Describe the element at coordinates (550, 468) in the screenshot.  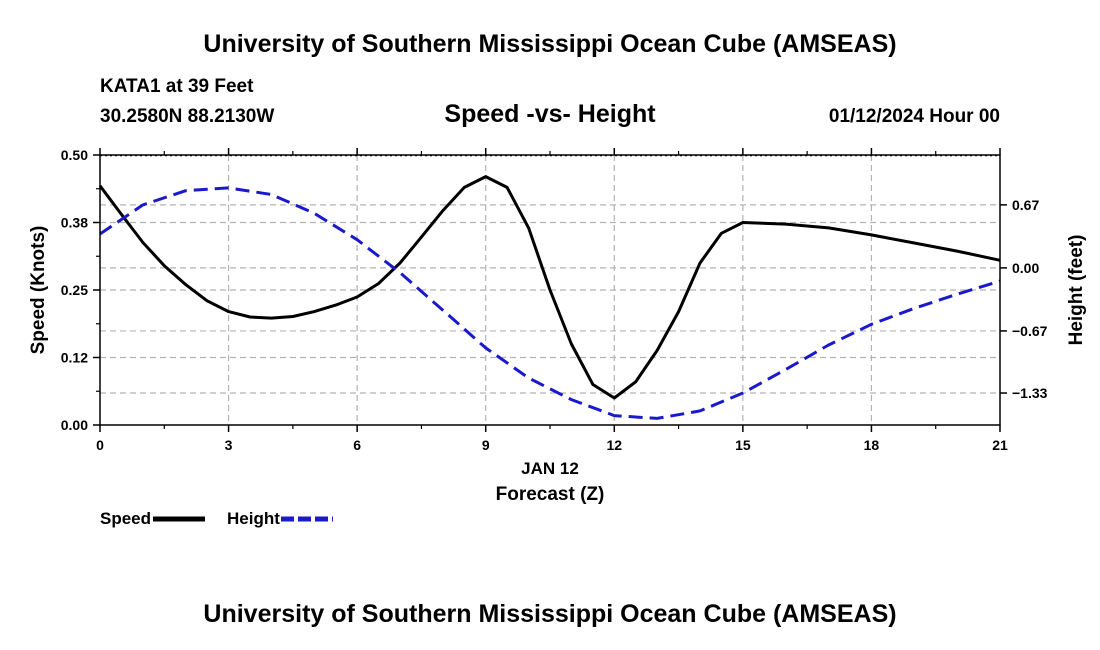
I see `x-axis-date-label: JAN 12` at that location.